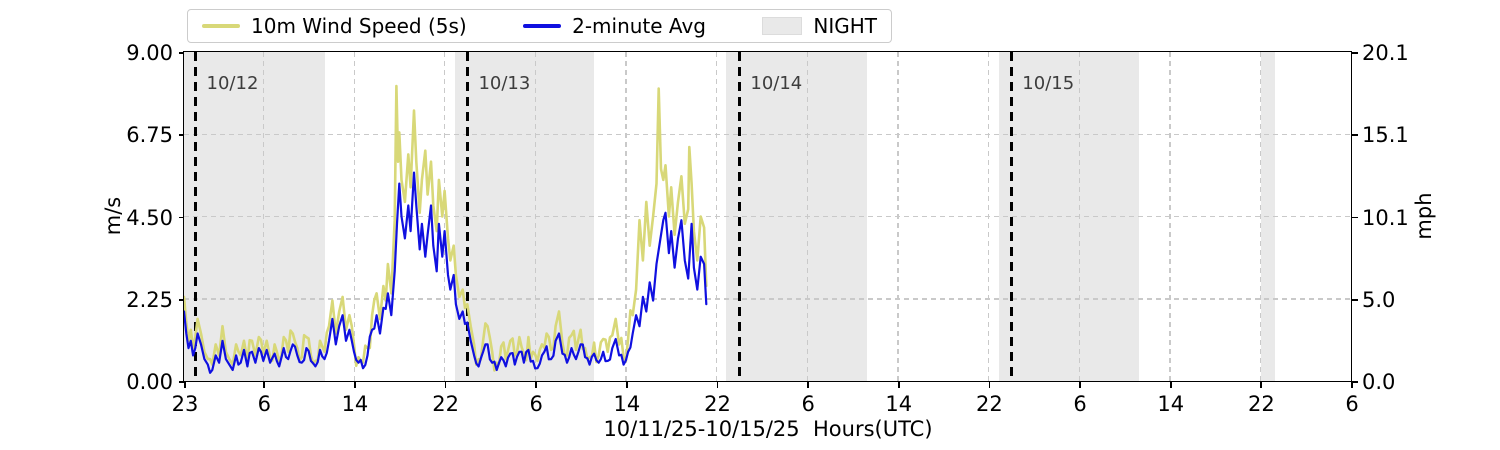  Describe the element at coordinates (639, 26) in the screenshot. I see `legend-label-2min-avg: 2-minute Avg` at that location.